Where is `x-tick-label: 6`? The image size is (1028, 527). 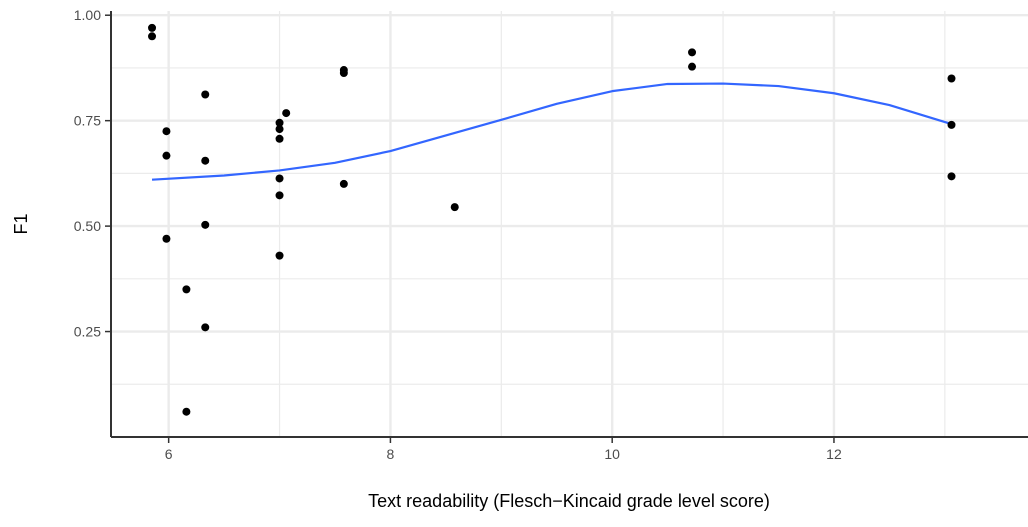 x-tick-label: 6 is located at coordinates (169, 454).